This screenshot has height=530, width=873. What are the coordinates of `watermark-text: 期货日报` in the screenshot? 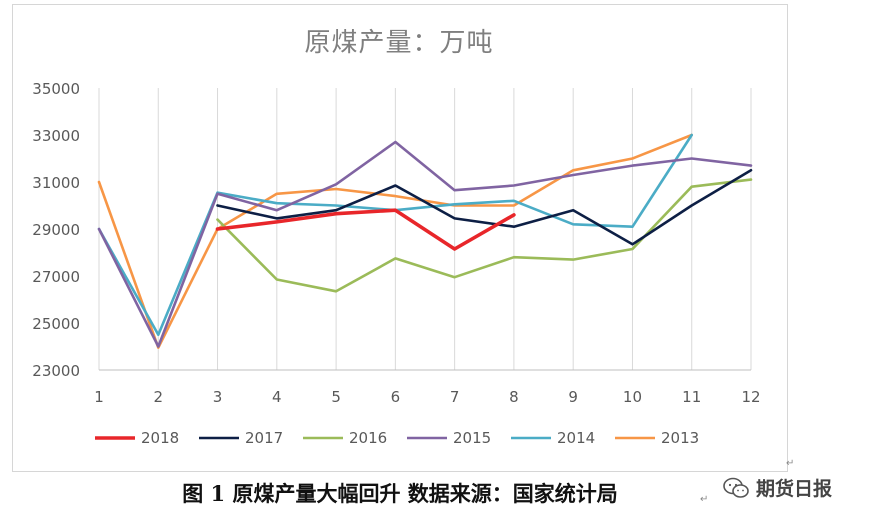 It's located at (794, 489).